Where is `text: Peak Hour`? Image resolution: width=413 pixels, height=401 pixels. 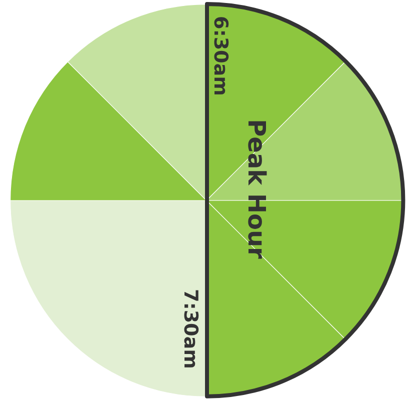
text: Peak Hour is located at coordinates (256, 188).